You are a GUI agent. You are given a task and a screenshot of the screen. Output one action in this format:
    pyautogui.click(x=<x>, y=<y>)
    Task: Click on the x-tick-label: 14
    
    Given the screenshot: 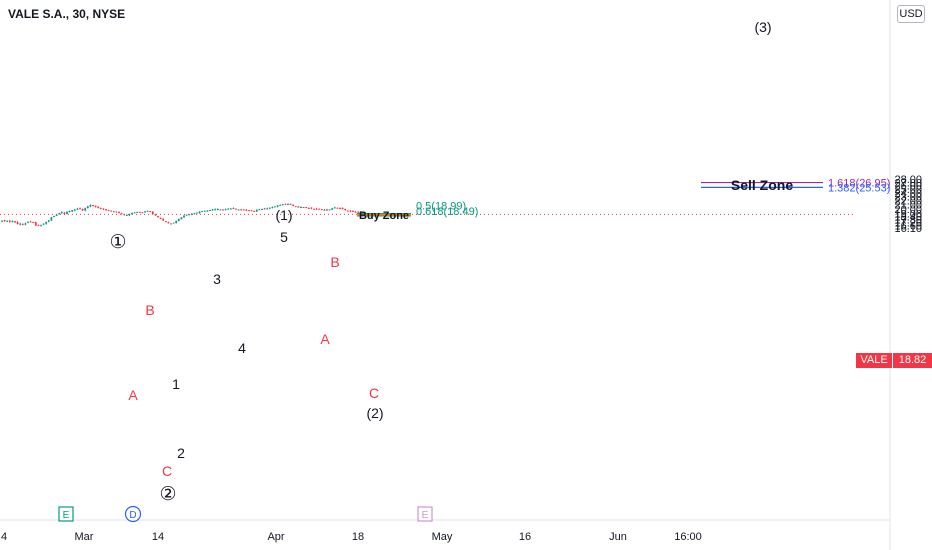 What is the action you would take?
    pyautogui.click(x=158, y=537)
    